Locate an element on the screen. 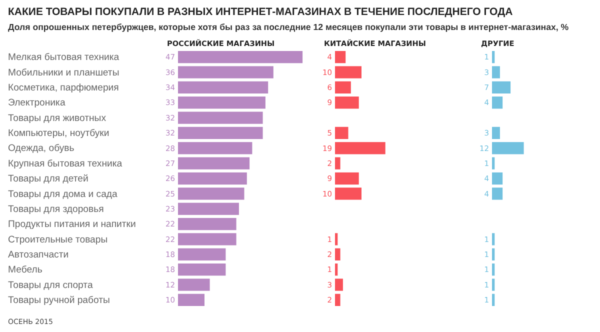  y-tick-label: Строительные товары is located at coordinates (58, 240).